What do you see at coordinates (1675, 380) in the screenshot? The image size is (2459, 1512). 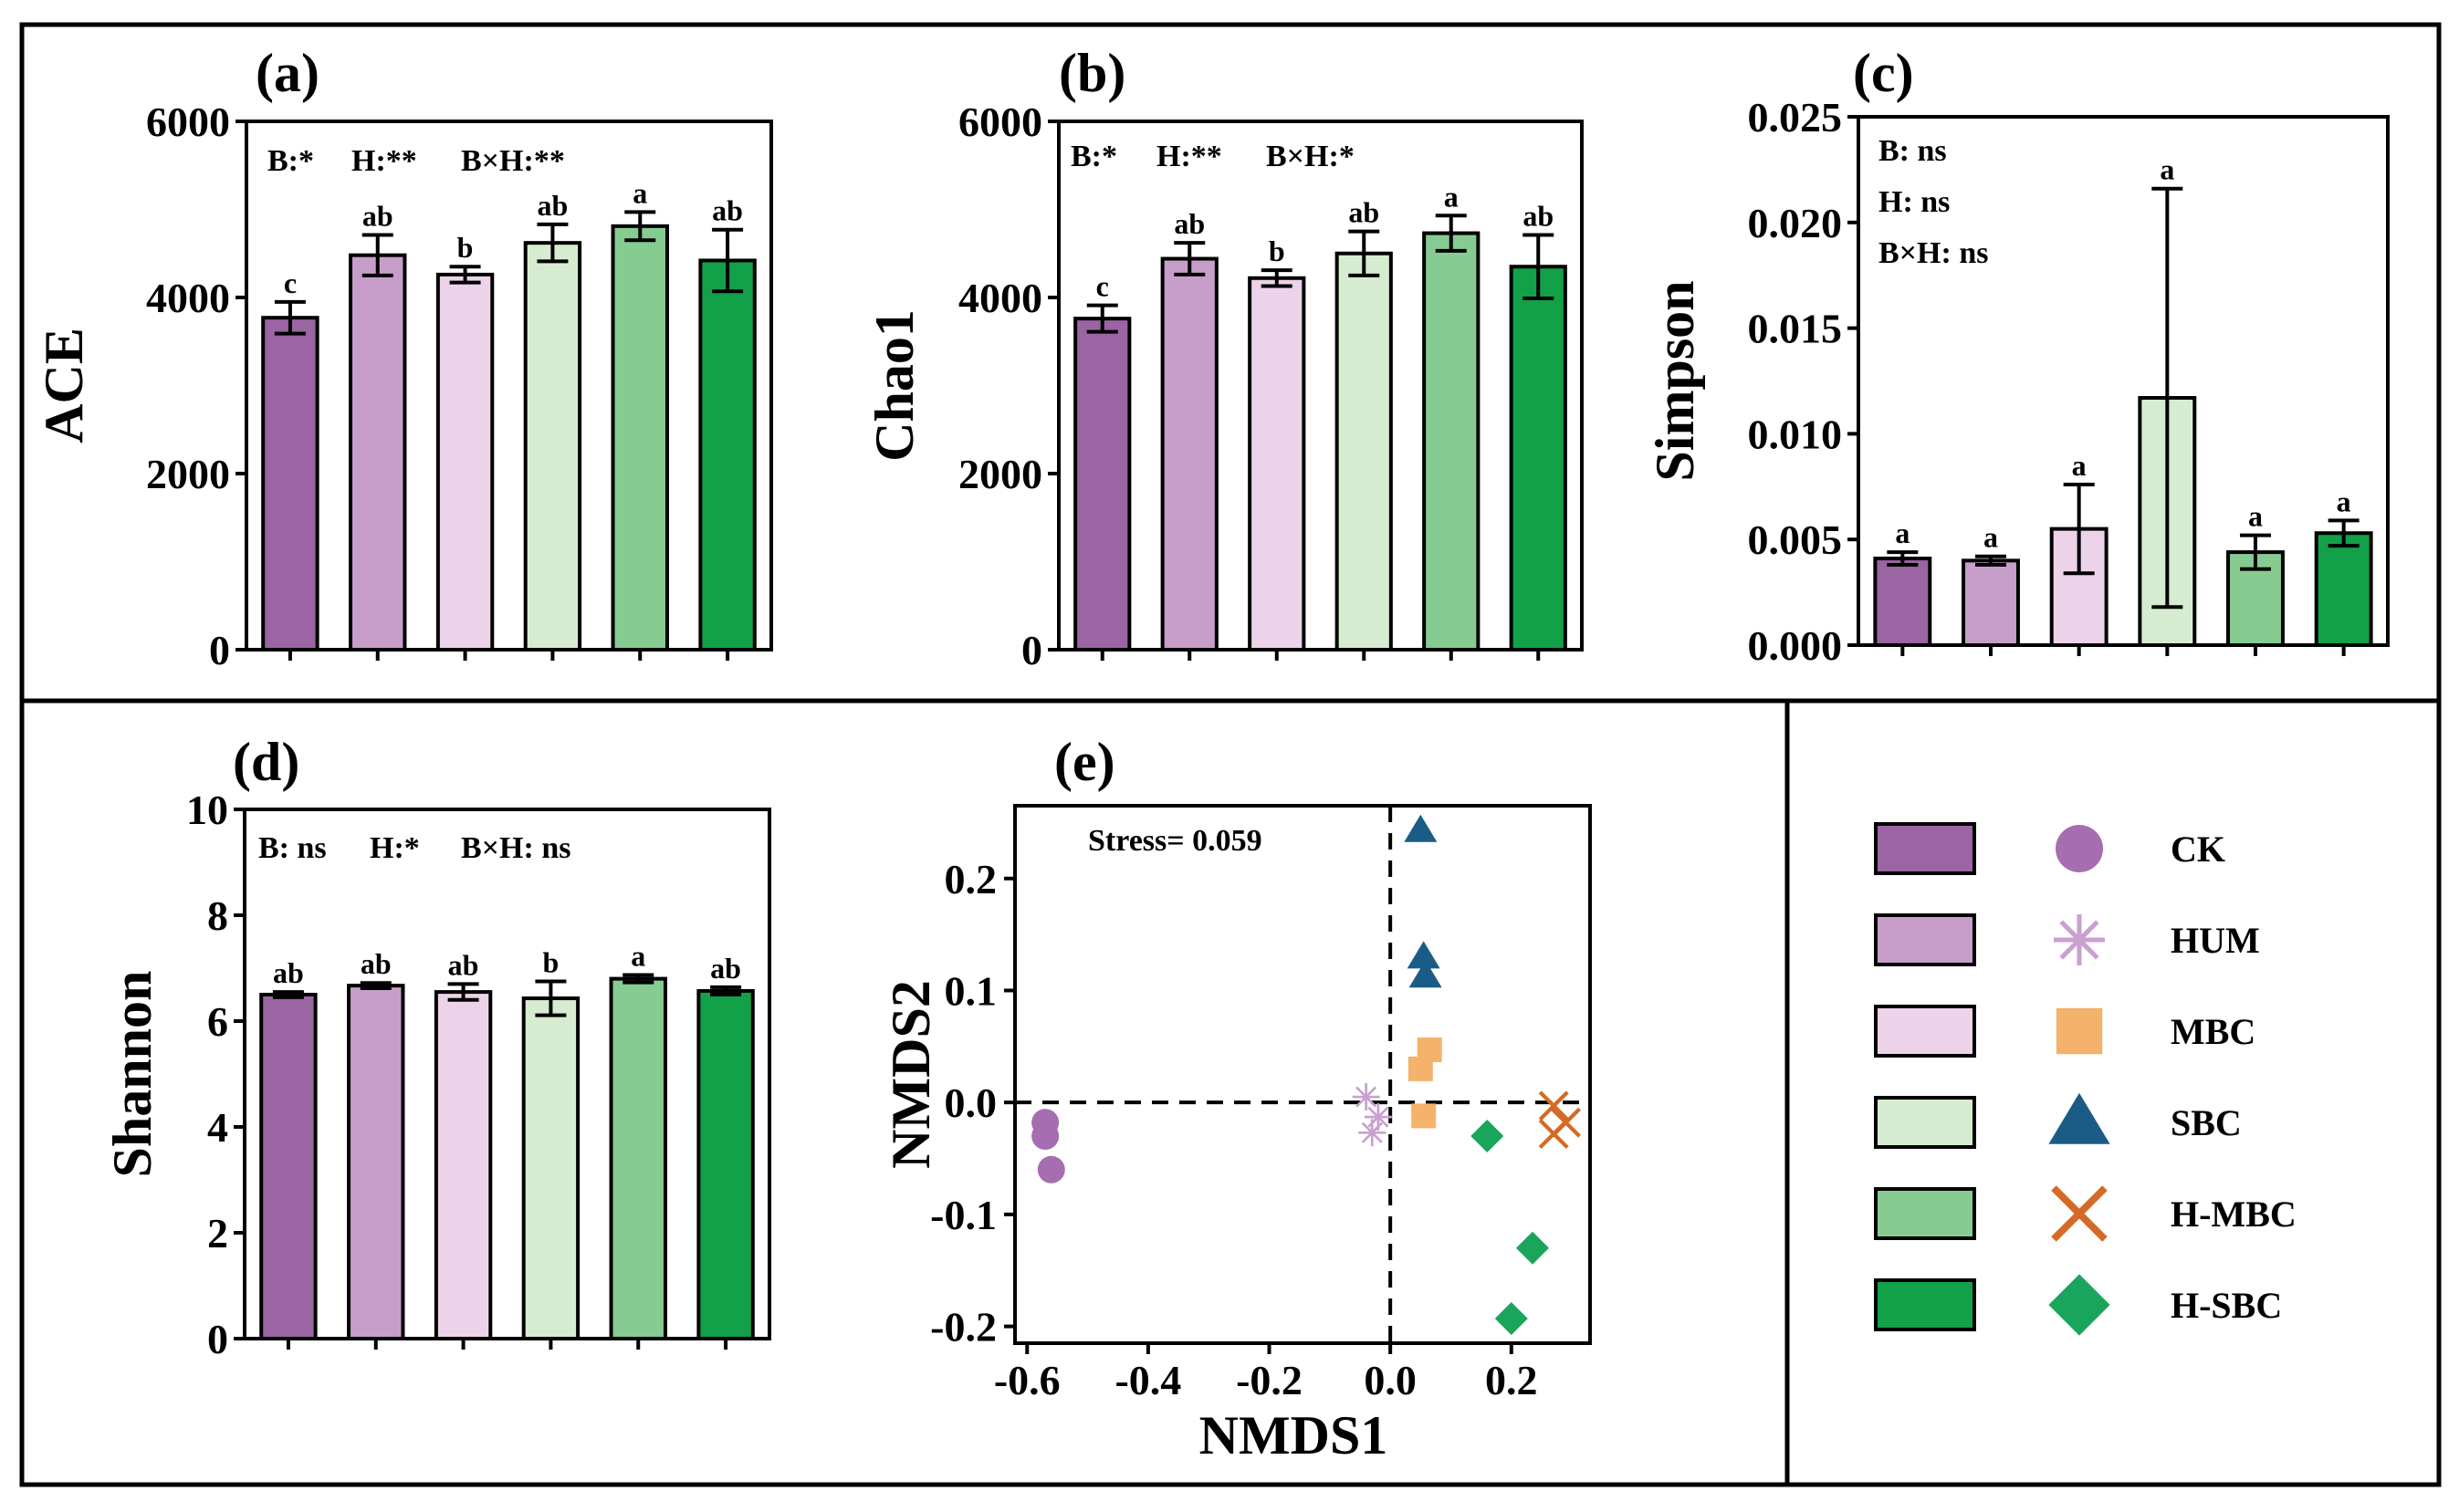 I see `y-axis-label: Simpson` at bounding box center [1675, 380].